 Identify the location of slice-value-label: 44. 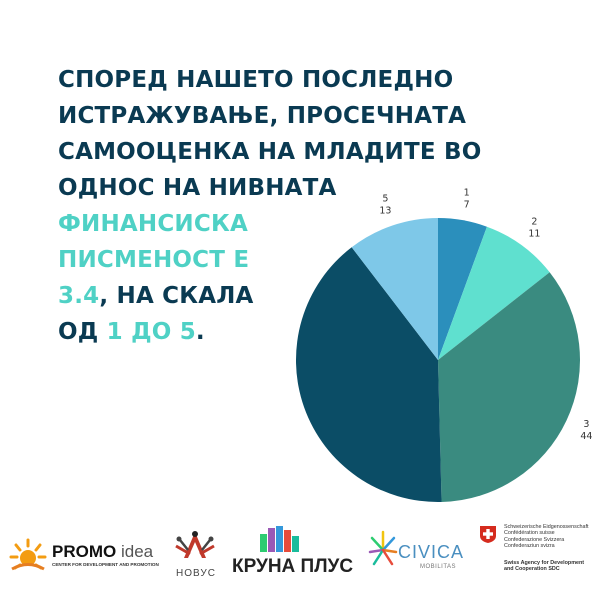
(586, 436).